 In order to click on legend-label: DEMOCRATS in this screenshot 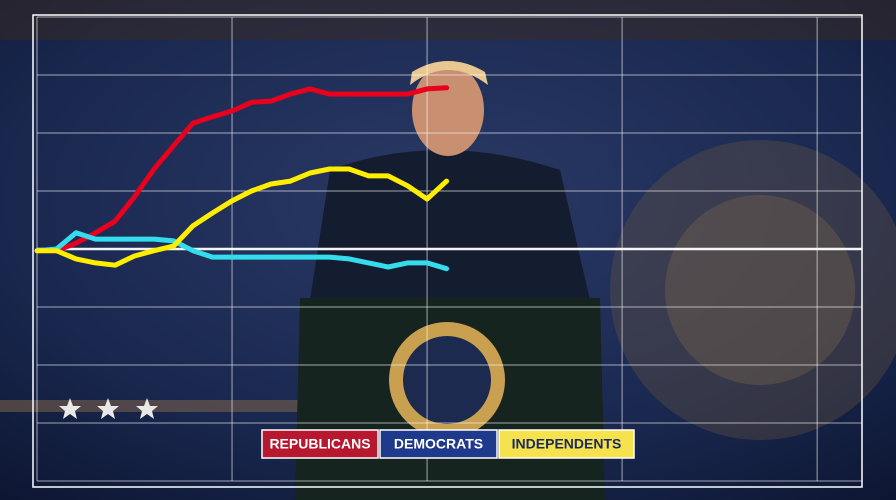, I will do `click(438, 444)`.